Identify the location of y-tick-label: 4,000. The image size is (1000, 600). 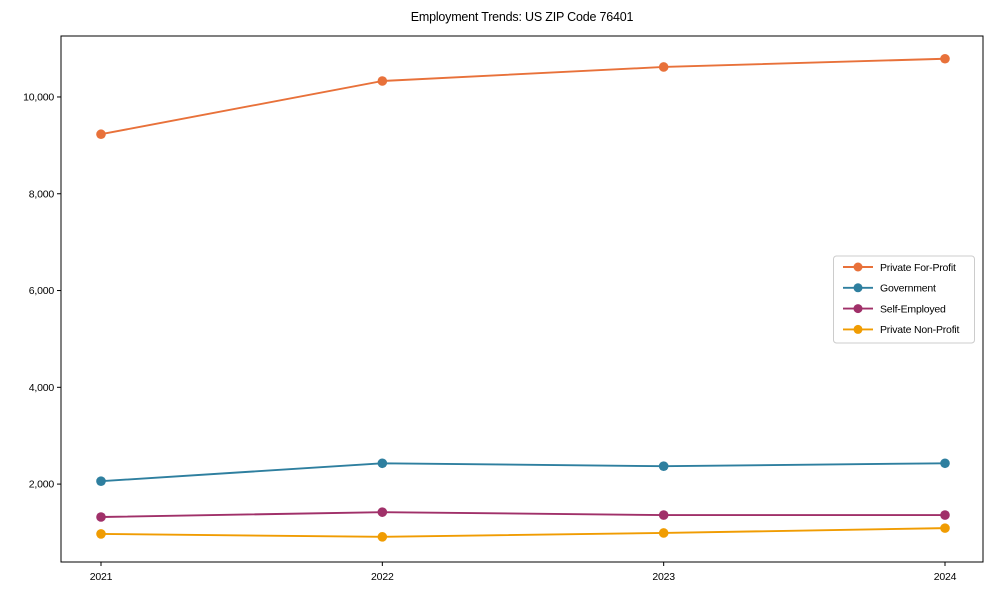
(42, 388).